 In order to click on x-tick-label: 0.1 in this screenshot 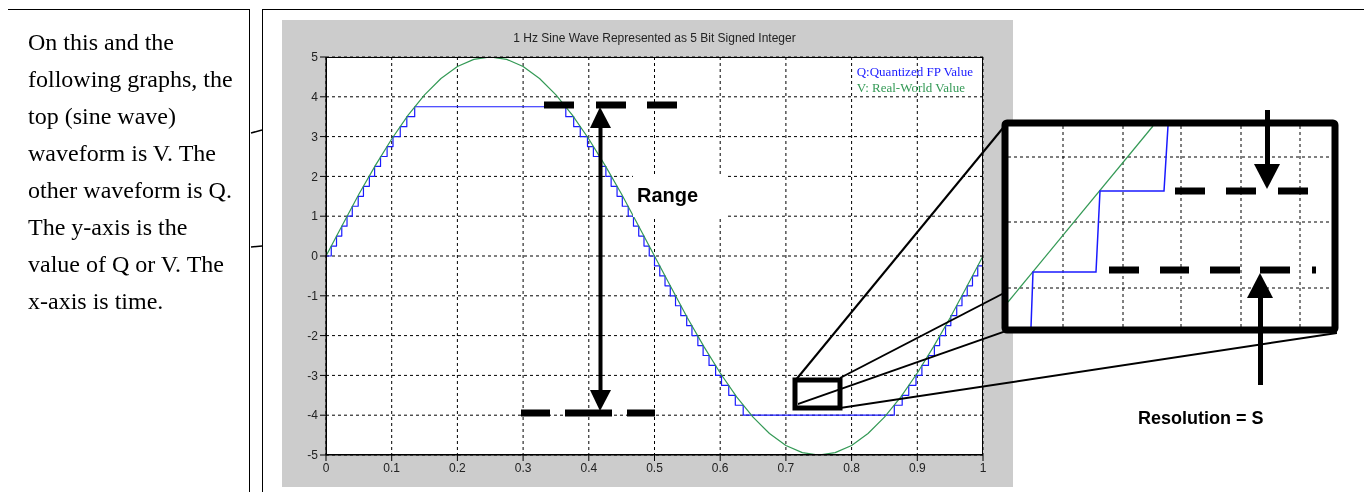, I will do `click(392, 467)`.